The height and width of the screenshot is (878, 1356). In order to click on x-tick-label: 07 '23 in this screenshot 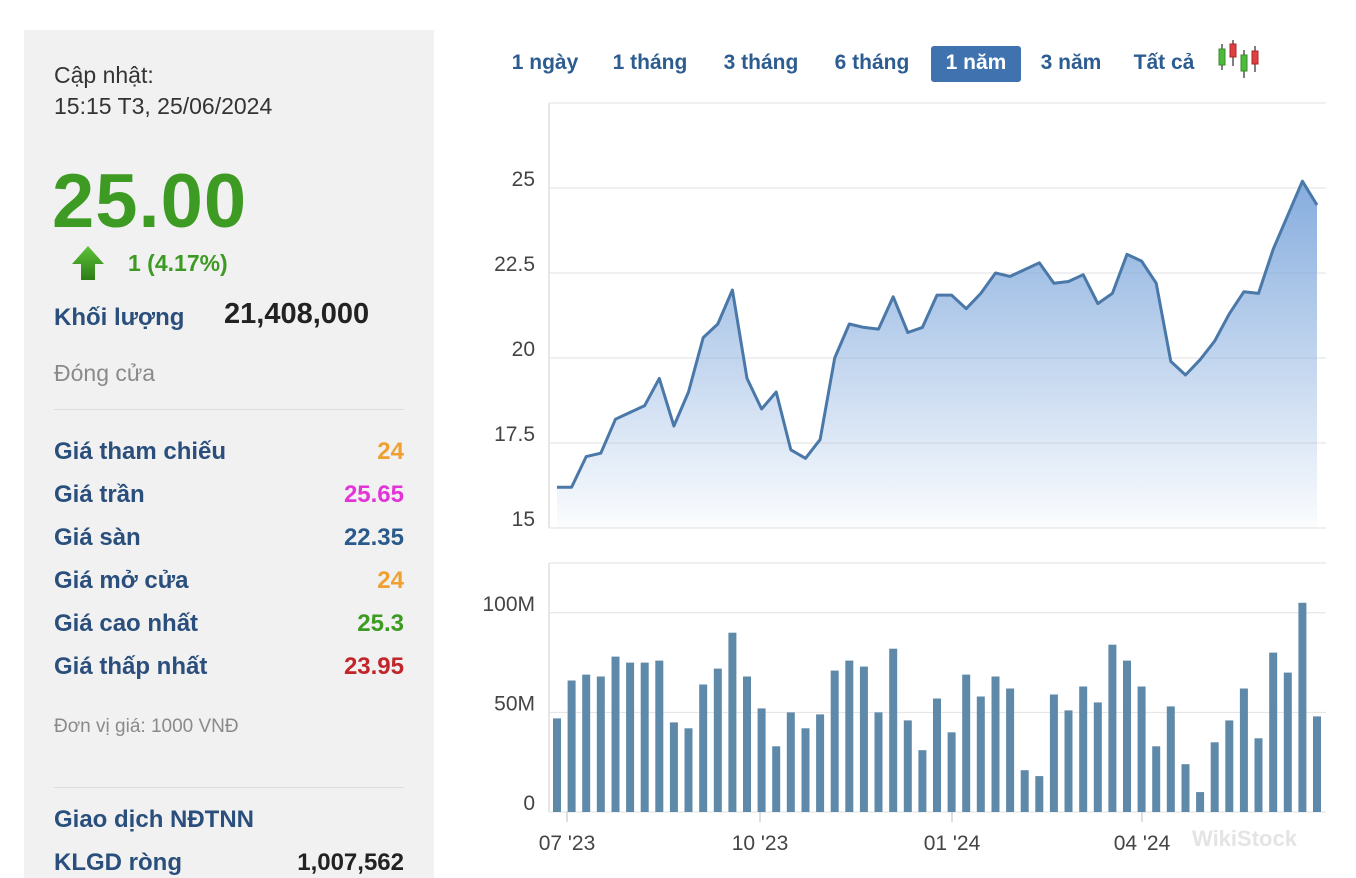, I will do `click(567, 843)`.